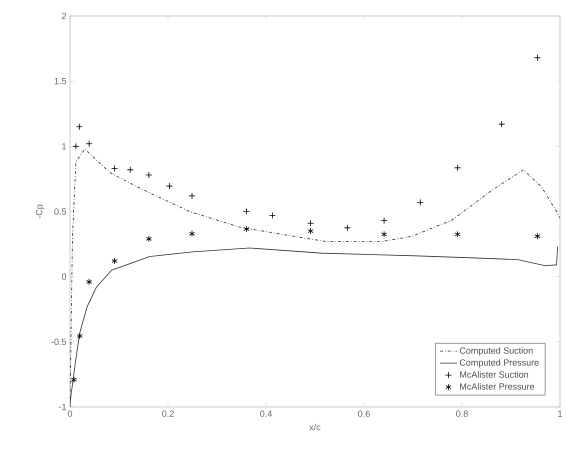 Image resolution: width=567 pixels, height=452 pixels. I want to click on x-tick-label: 0.8, so click(462, 413).